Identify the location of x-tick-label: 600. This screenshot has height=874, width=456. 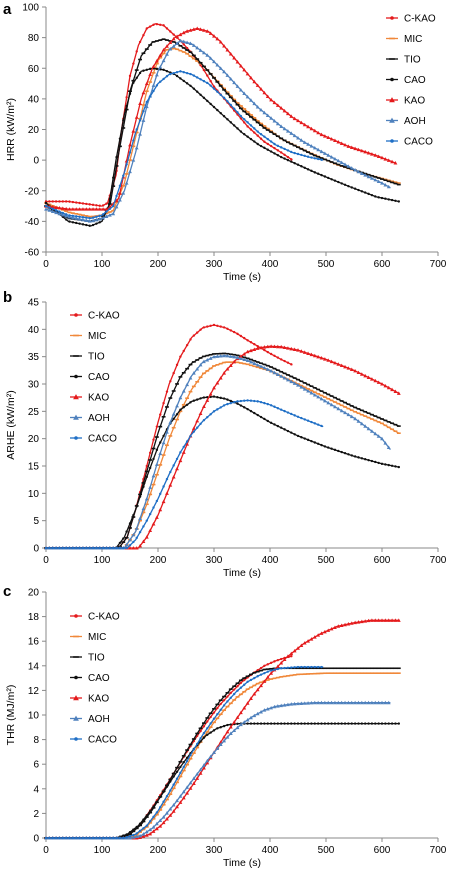
(382, 264).